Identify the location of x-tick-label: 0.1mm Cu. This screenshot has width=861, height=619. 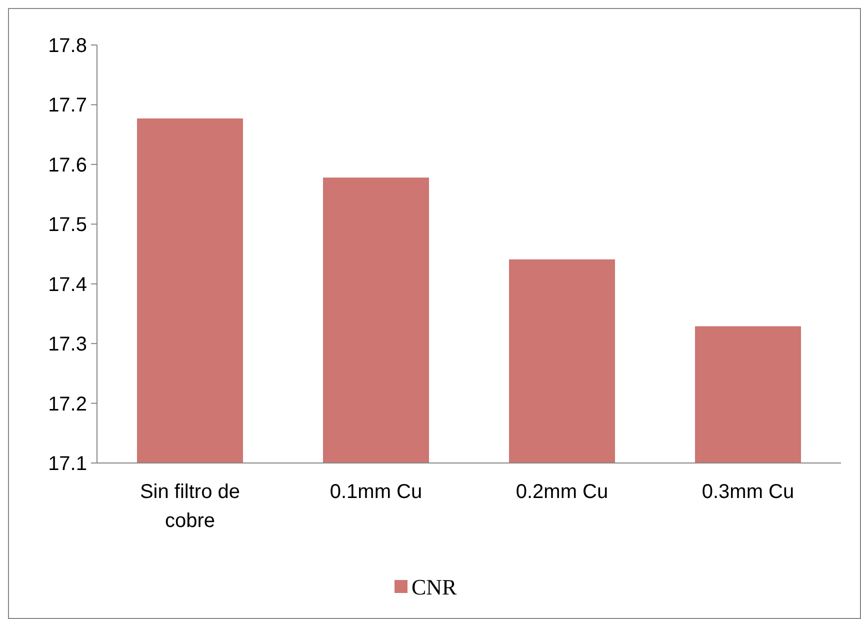
(376, 492).